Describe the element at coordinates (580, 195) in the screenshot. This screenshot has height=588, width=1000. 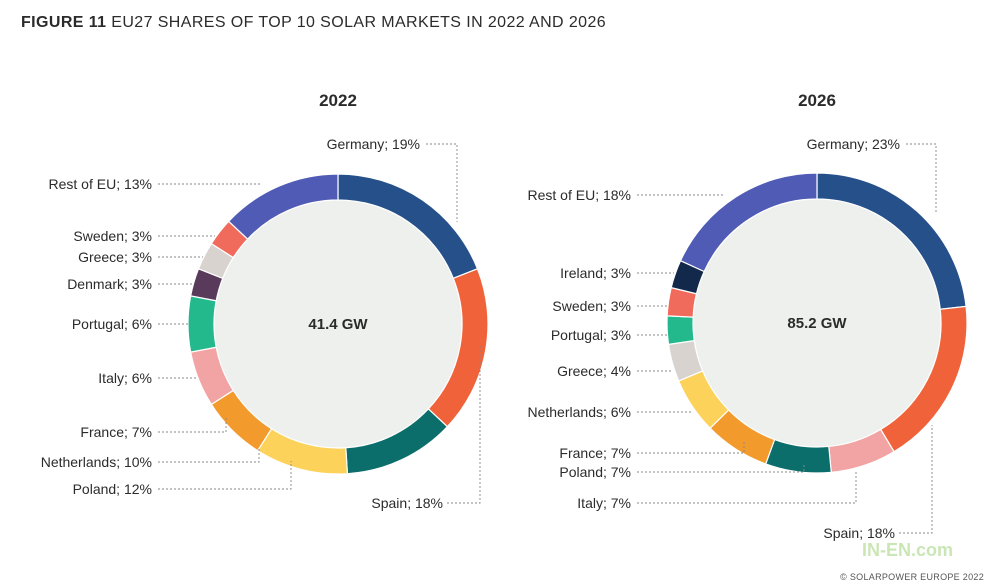
I see `data-label-rest-of-eu: Rest of EU; 18%` at that location.